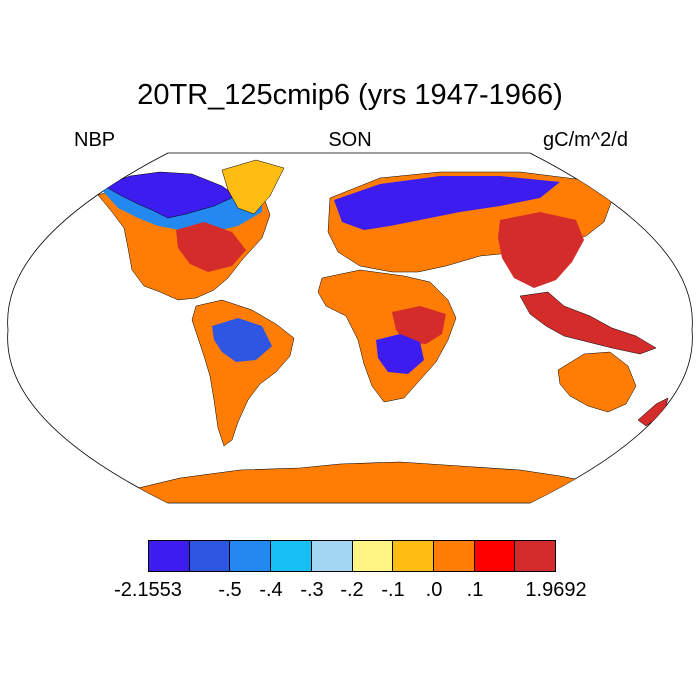  I want to click on region-north-america-east, so click(211, 247).